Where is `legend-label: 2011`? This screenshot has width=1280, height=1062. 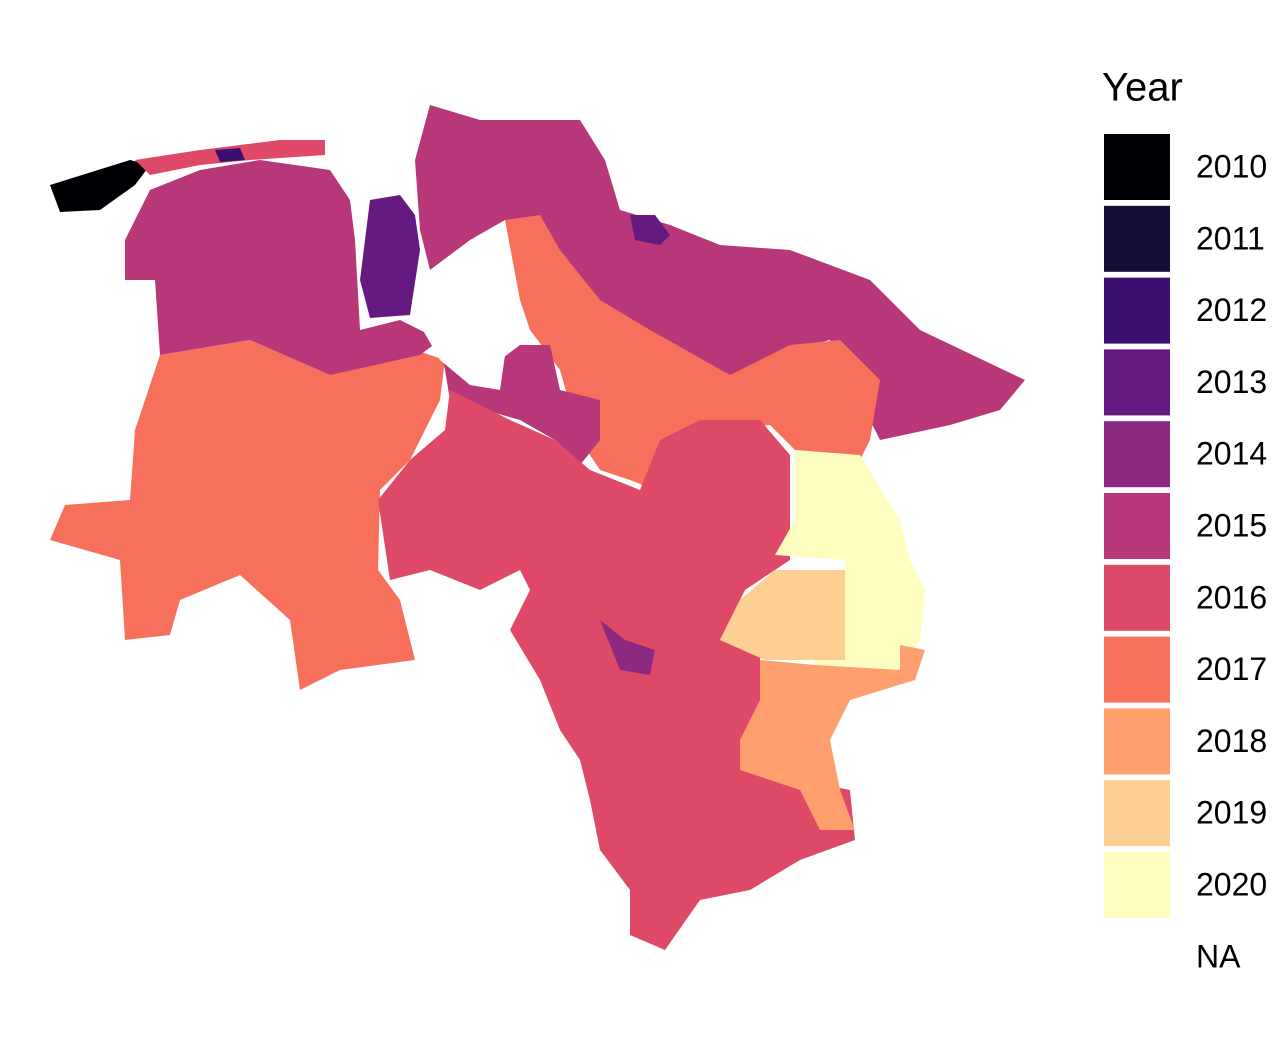 legend-label: 2011 is located at coordinates (1230, 238).